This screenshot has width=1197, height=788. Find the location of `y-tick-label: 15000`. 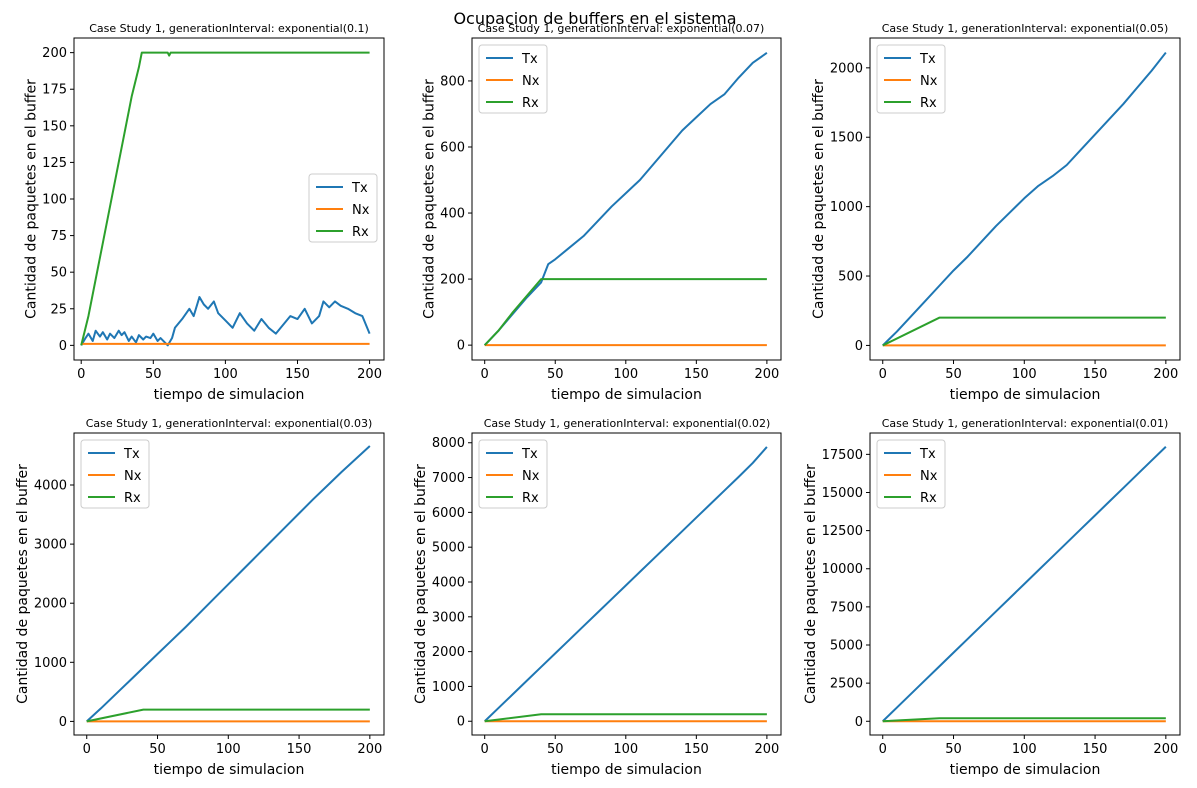

y-tick-label: 15000 is located at coordinates (842, 493).